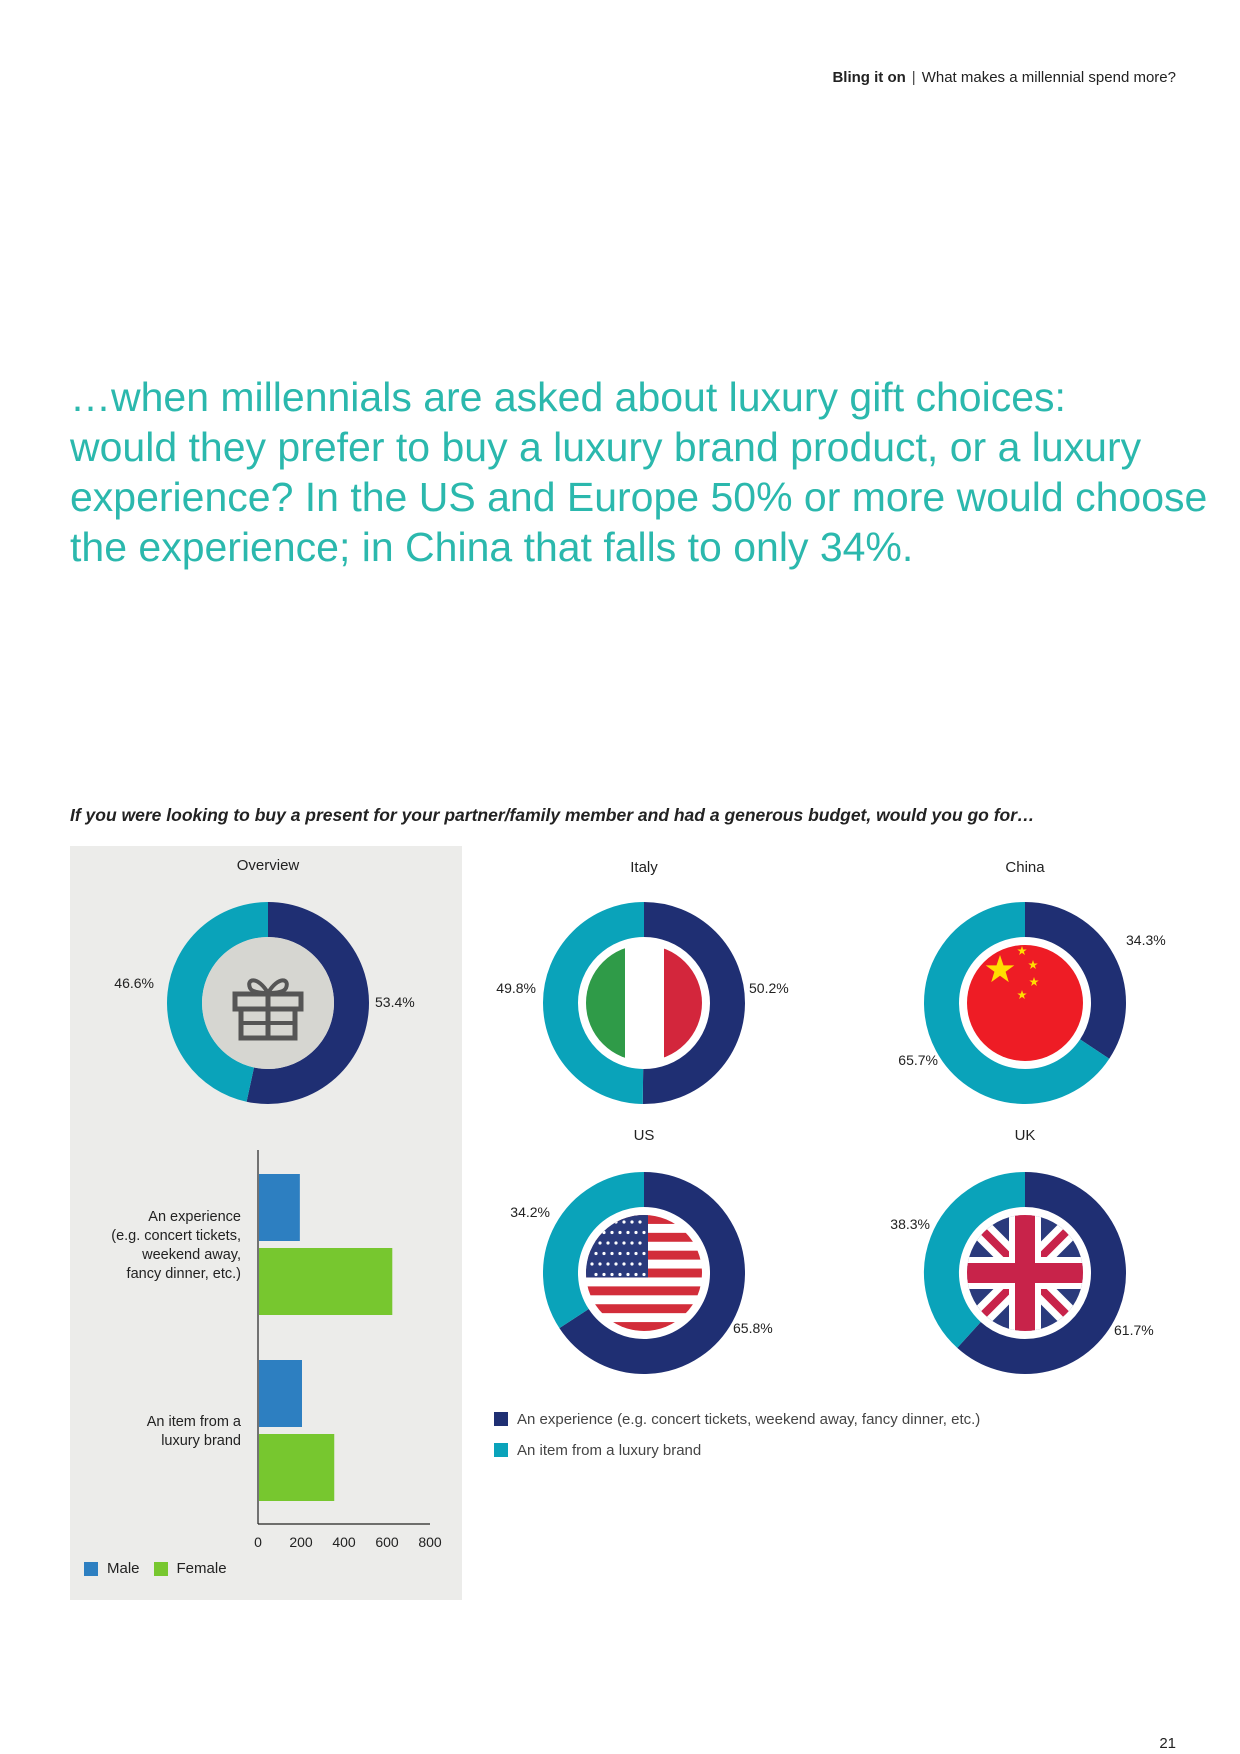  What do you see at coordinates (501, 1450) in the screenshot?
I see `legend-swatch-luxury-brand` at bounding box center [501, 1450].